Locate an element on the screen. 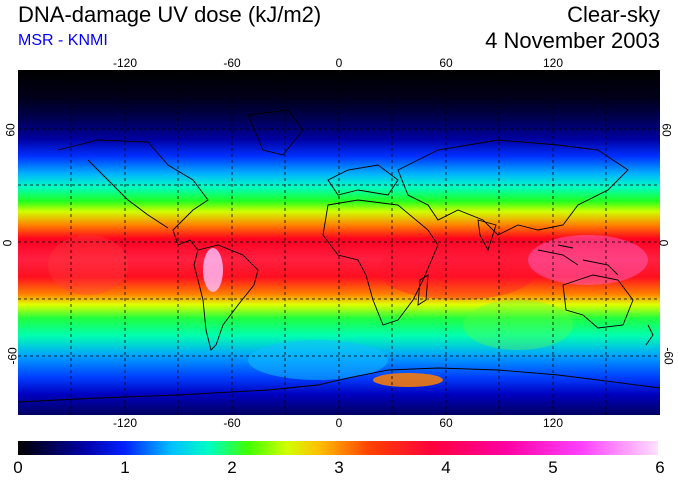 The image size is (678, 480). color-scale-label: 0 is located at coordinates (18, 467).